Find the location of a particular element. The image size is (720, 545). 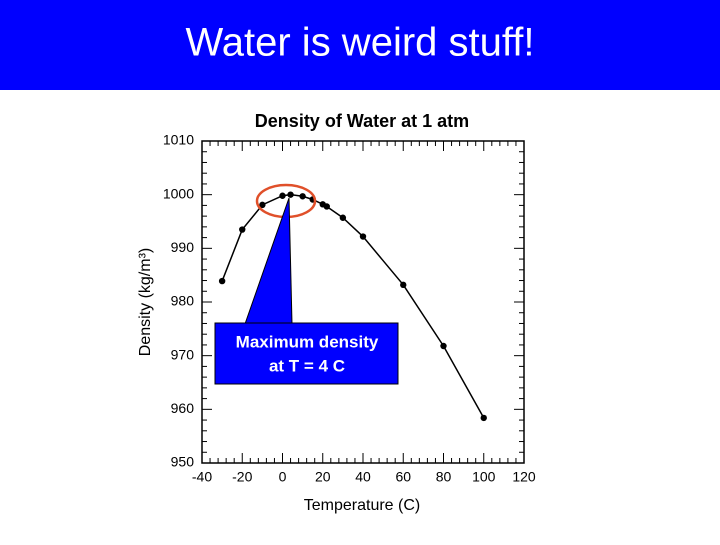

y-tick-label: 1010 is located at coordinates (178, 140).